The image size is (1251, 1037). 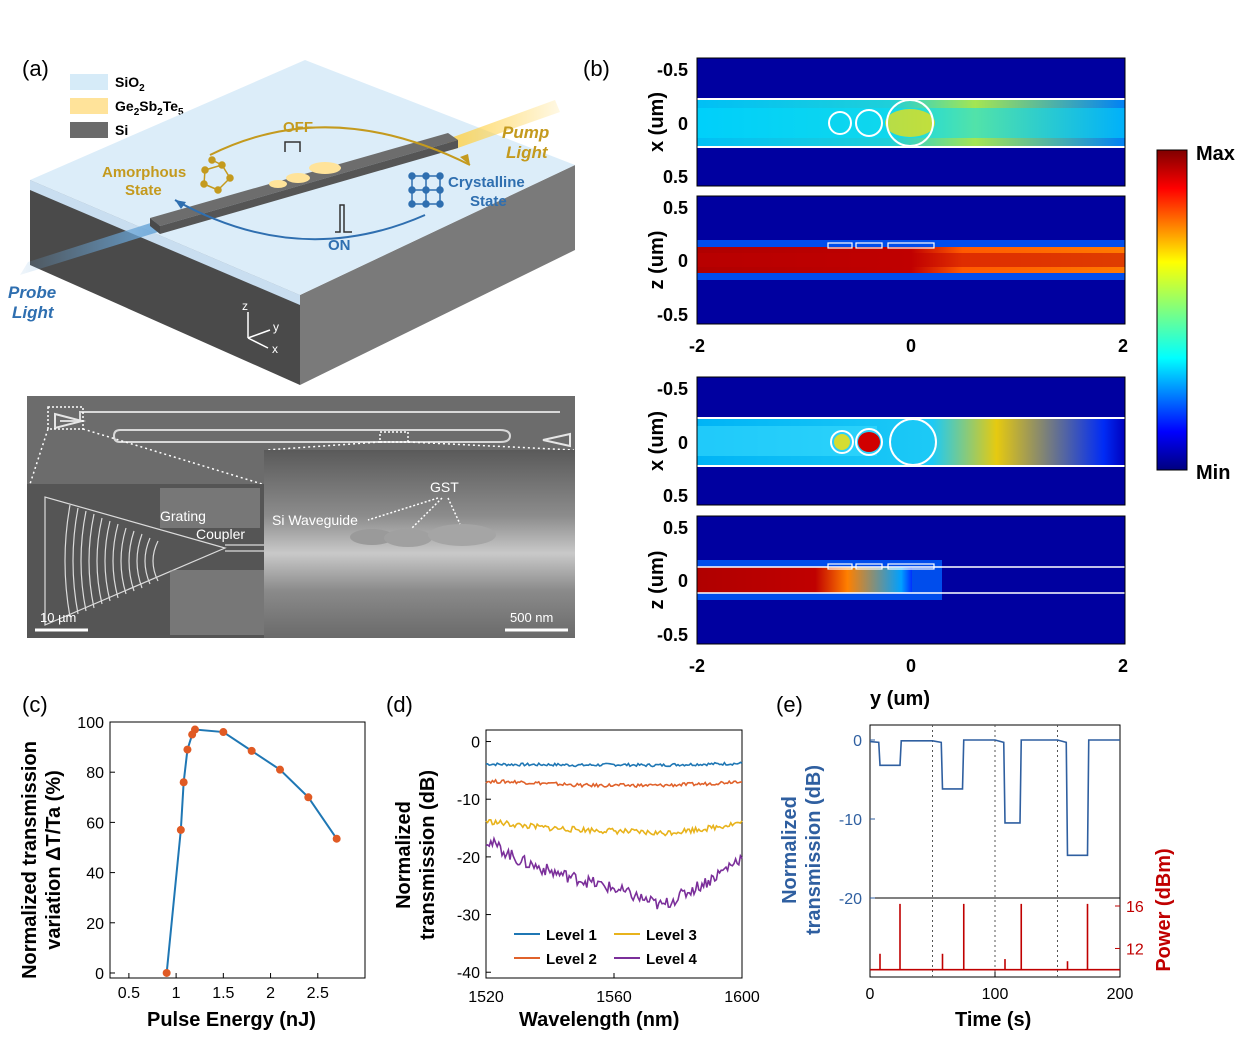 What do you see at coordinates (231, 1020) in the screenshot?
I see `chart-c-xlabel: Pulse Energy (nJ)` at bounding box center [231, 1020].